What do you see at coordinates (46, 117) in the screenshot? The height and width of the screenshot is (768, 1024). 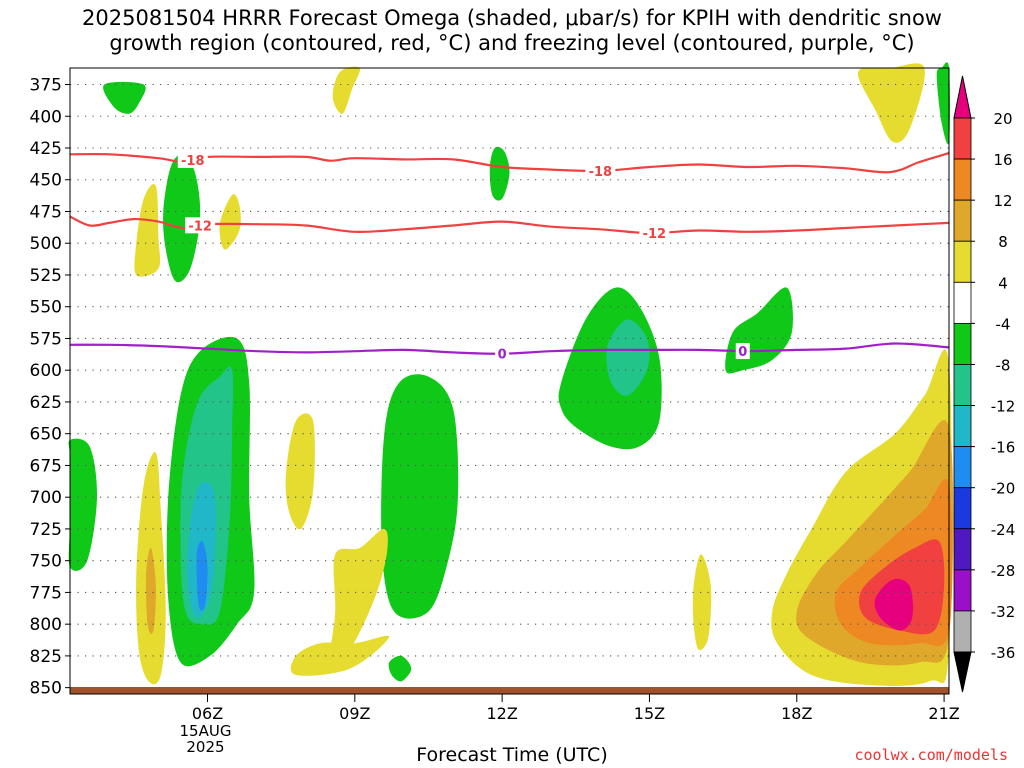 I see `y-tick-label: 400` at bounding box center [46, 117].